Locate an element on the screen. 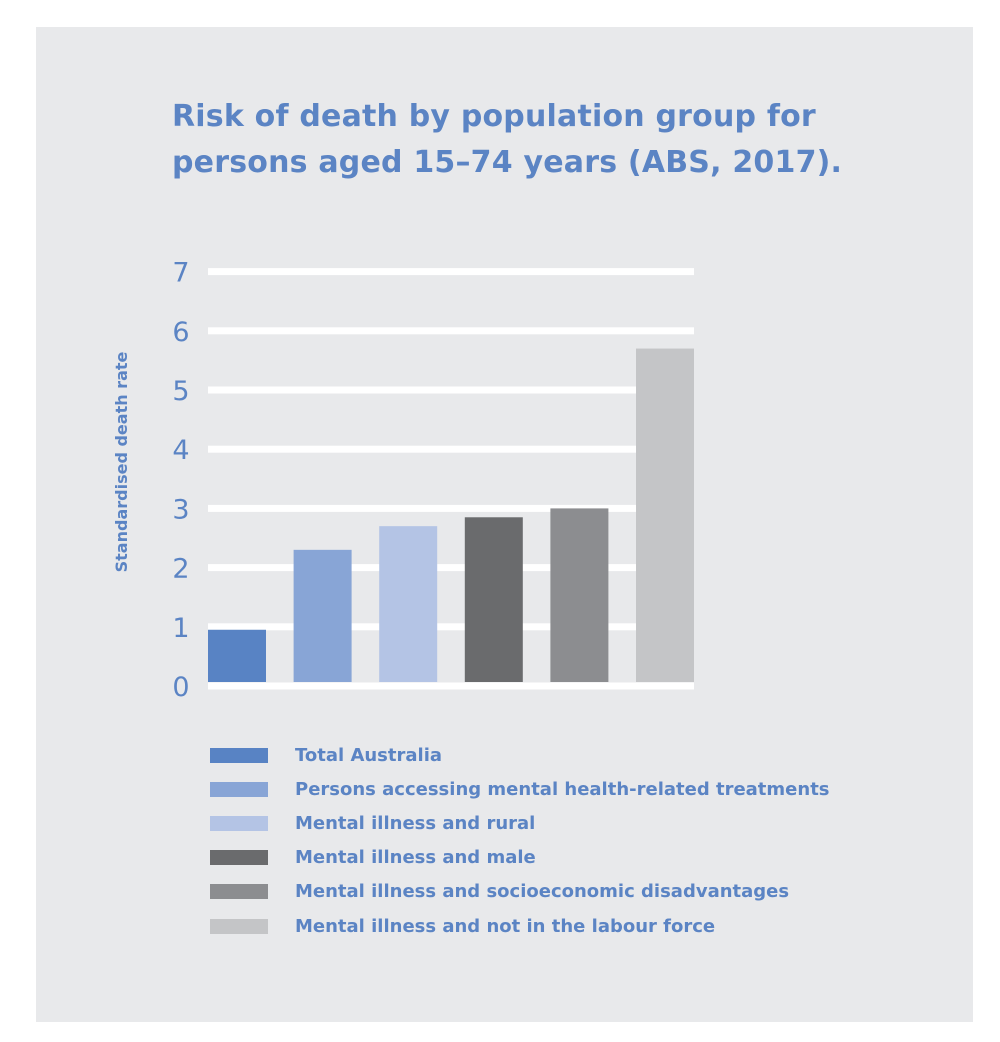  chart-title-line-1: Risk of death by population group for is located at coordinates (494, 116).